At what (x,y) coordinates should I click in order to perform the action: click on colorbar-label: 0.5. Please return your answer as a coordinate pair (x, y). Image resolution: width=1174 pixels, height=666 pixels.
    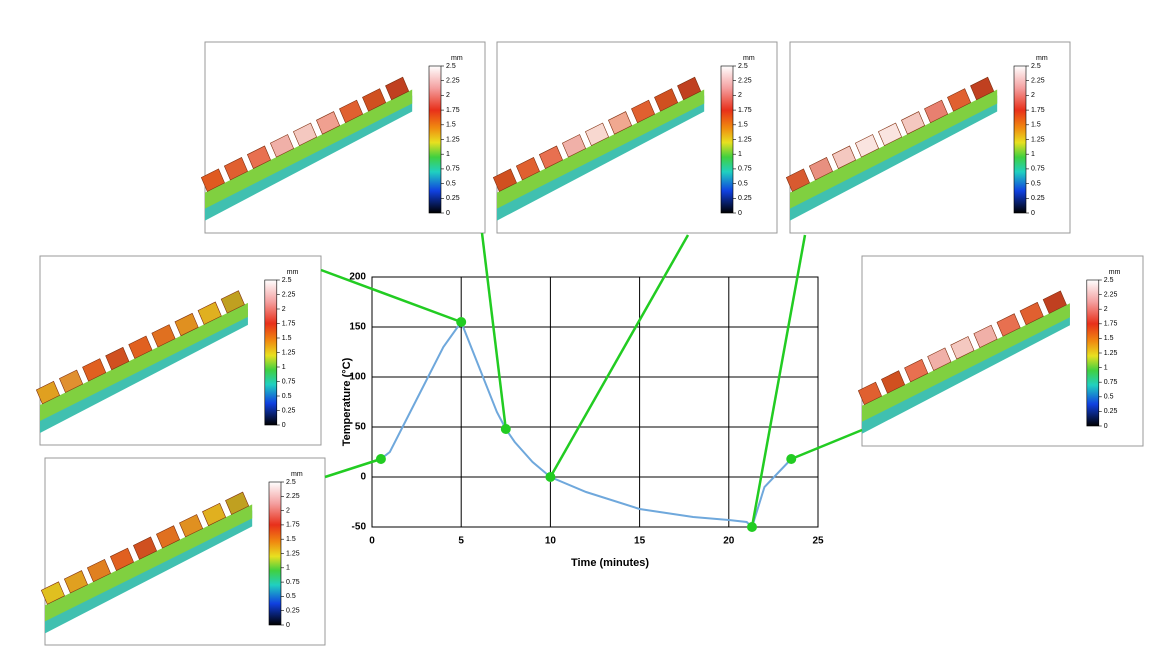
    Looking at the image, I should click on (743, 183).